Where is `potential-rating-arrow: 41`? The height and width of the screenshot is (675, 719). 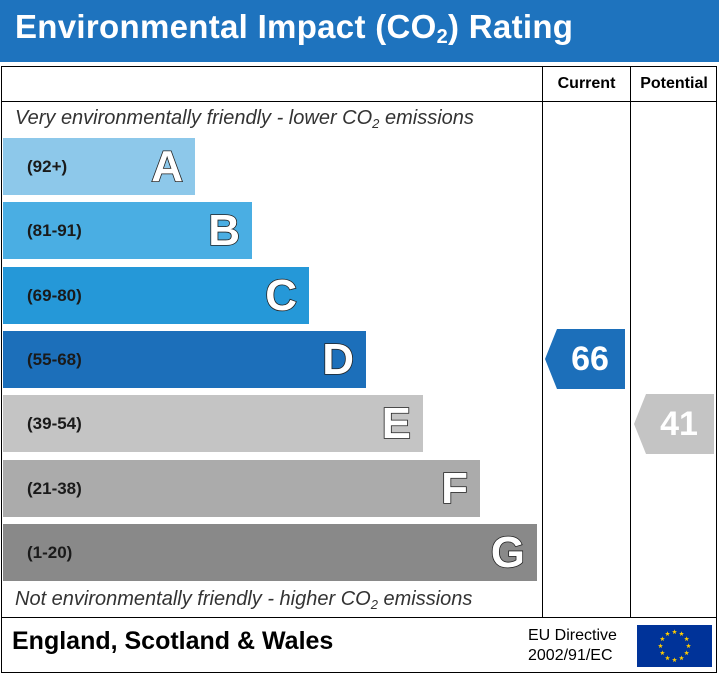 potential-rating-arrow: 41 is located at coordinates (674, 423).